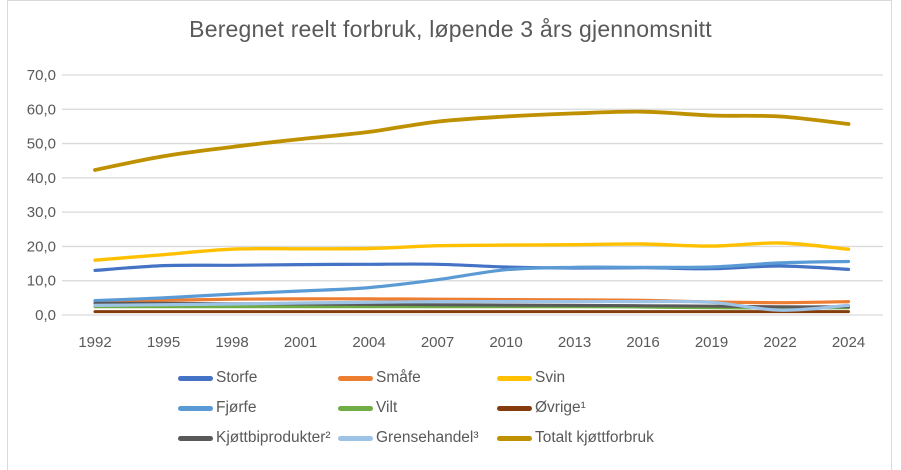 This screenshot has width=901, height=470. I want to click on legend-label: Fjørfe, so click(236, 408).